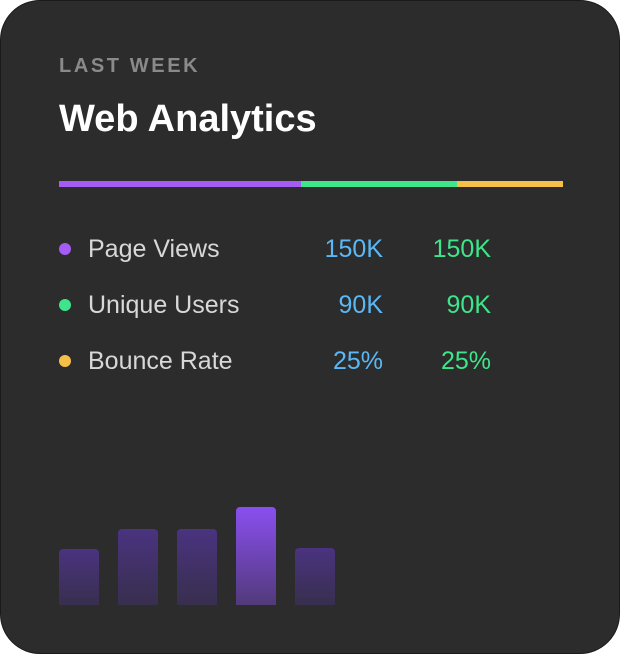 Image resolution: width=620 pixels, height=654 pixels. I want to click on metric-label: Page Views, so click(154, 249).